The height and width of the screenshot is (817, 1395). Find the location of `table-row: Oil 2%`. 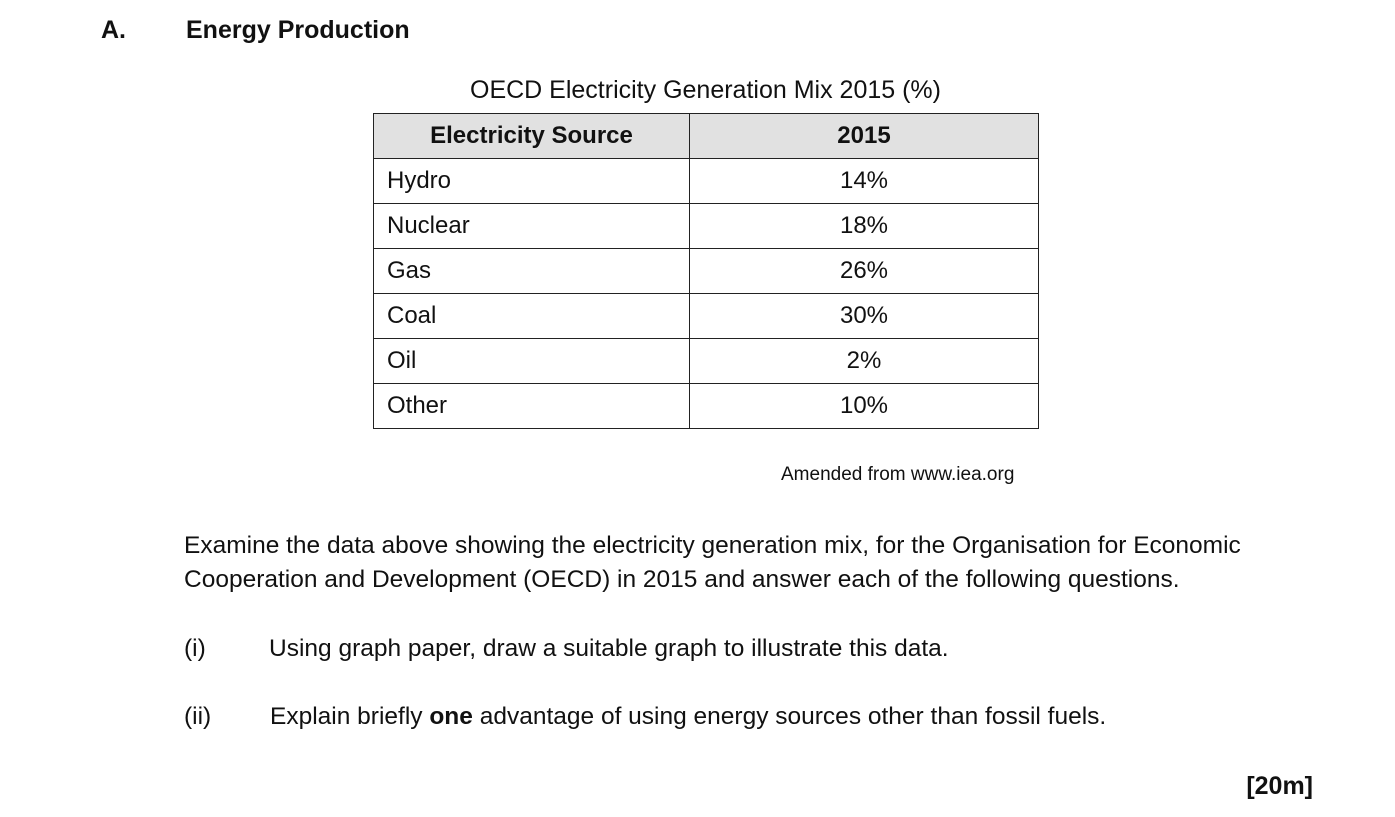

table-row: Oil 2% is located at coordinates (706, 361).